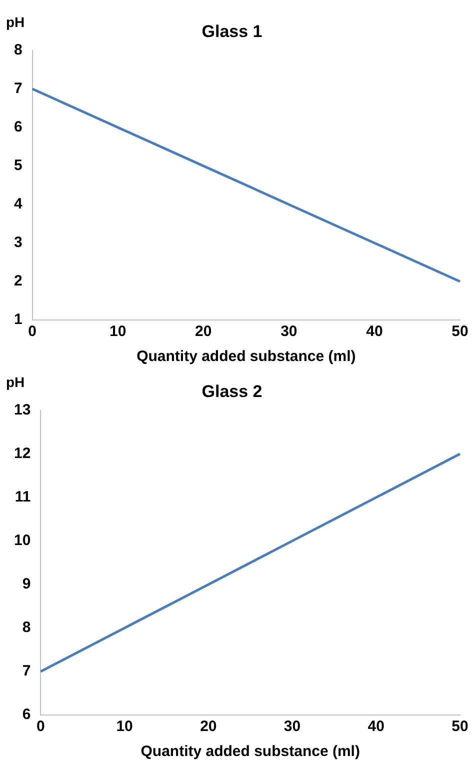  Describe the element at coordinates (18, 281) in the screenshot. I see `y-tick-label: 2` at that location.